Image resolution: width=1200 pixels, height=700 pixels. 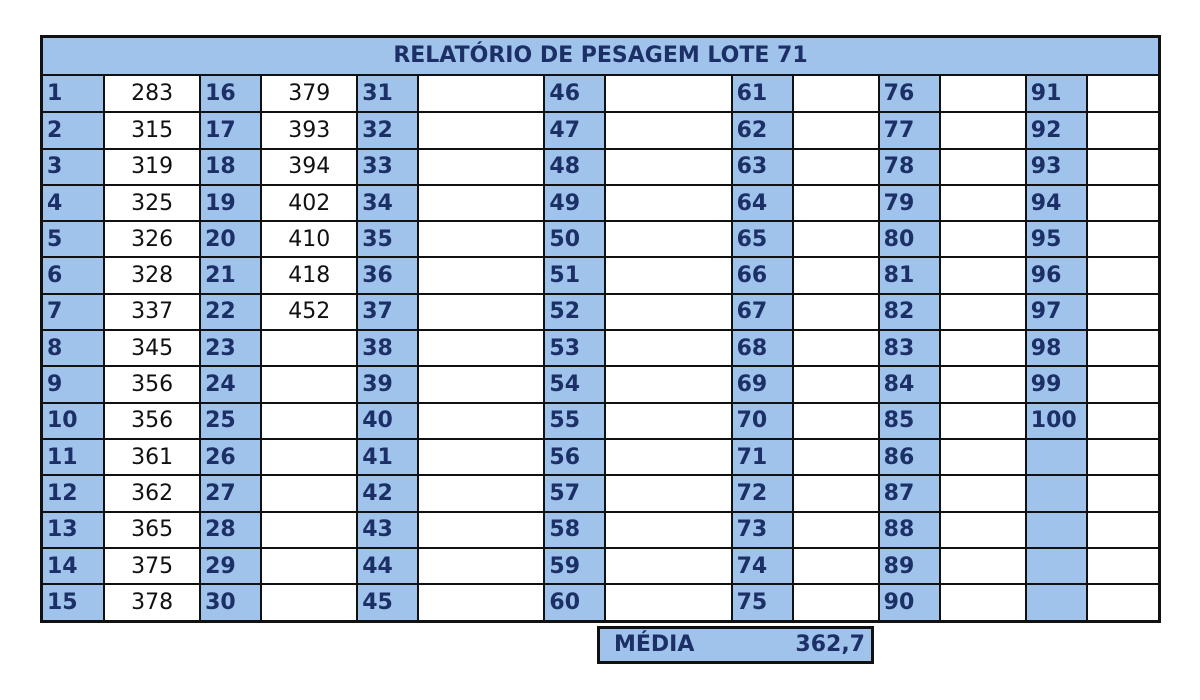 What do you see at coordinates (909, 494) in the screenshot?
I see `animal-number-cell: 87` at bounding box center [909, 494].